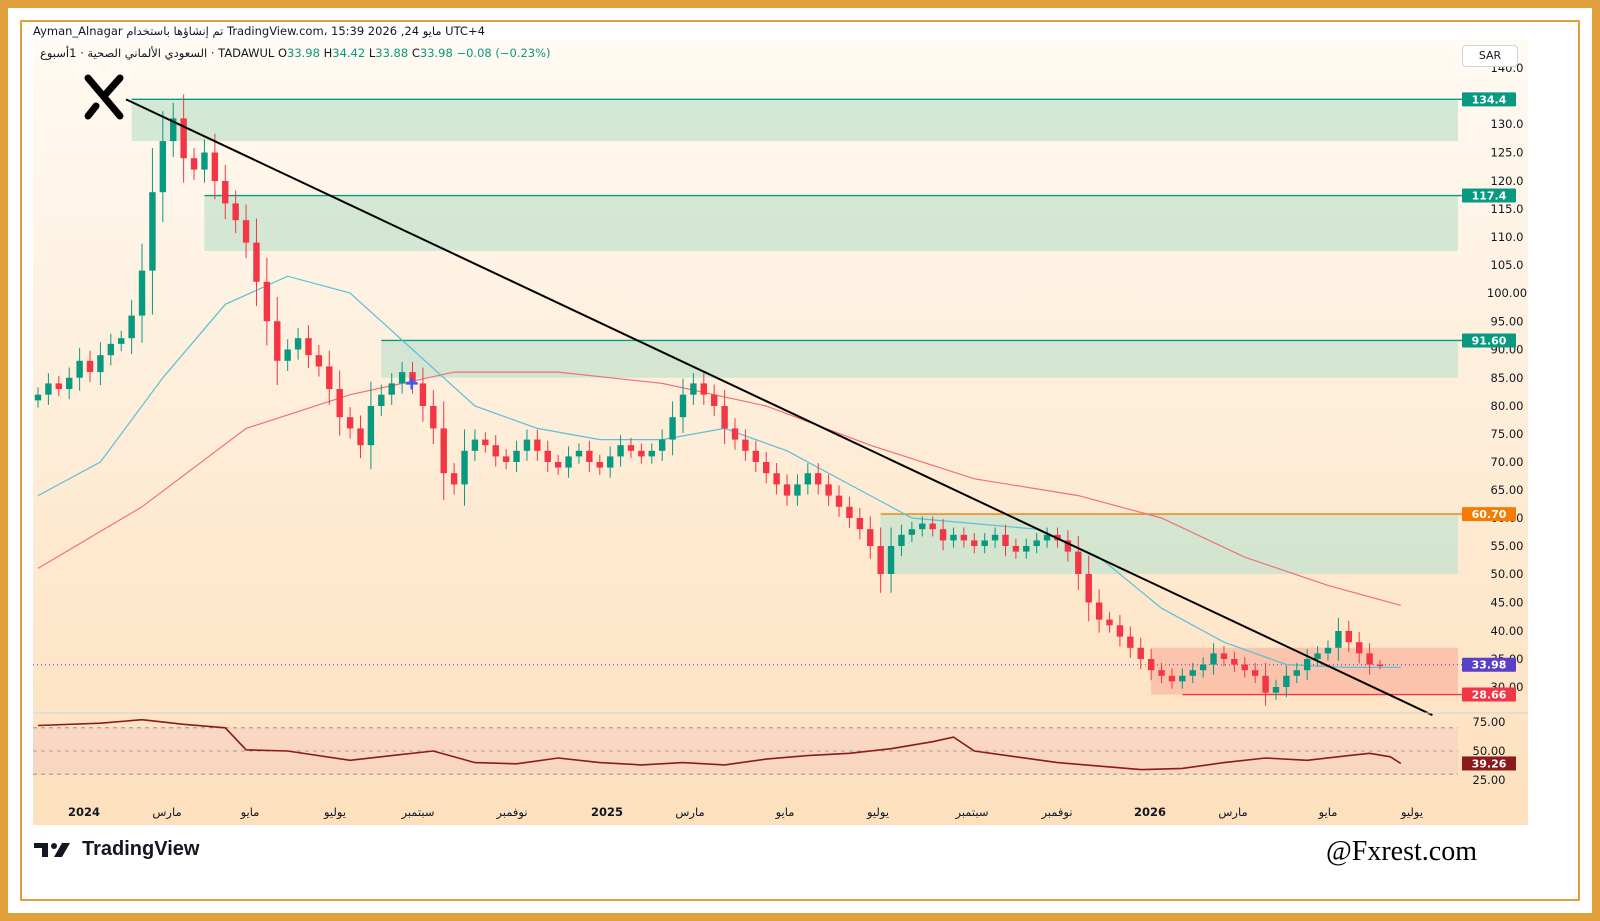 Image resolution: width=1600 pixels, height=921 pixels. What do you see at coordinates (411, 383) in the screenshot?
I see `crosshair-marker-icon` at bounding box center [411, 383].